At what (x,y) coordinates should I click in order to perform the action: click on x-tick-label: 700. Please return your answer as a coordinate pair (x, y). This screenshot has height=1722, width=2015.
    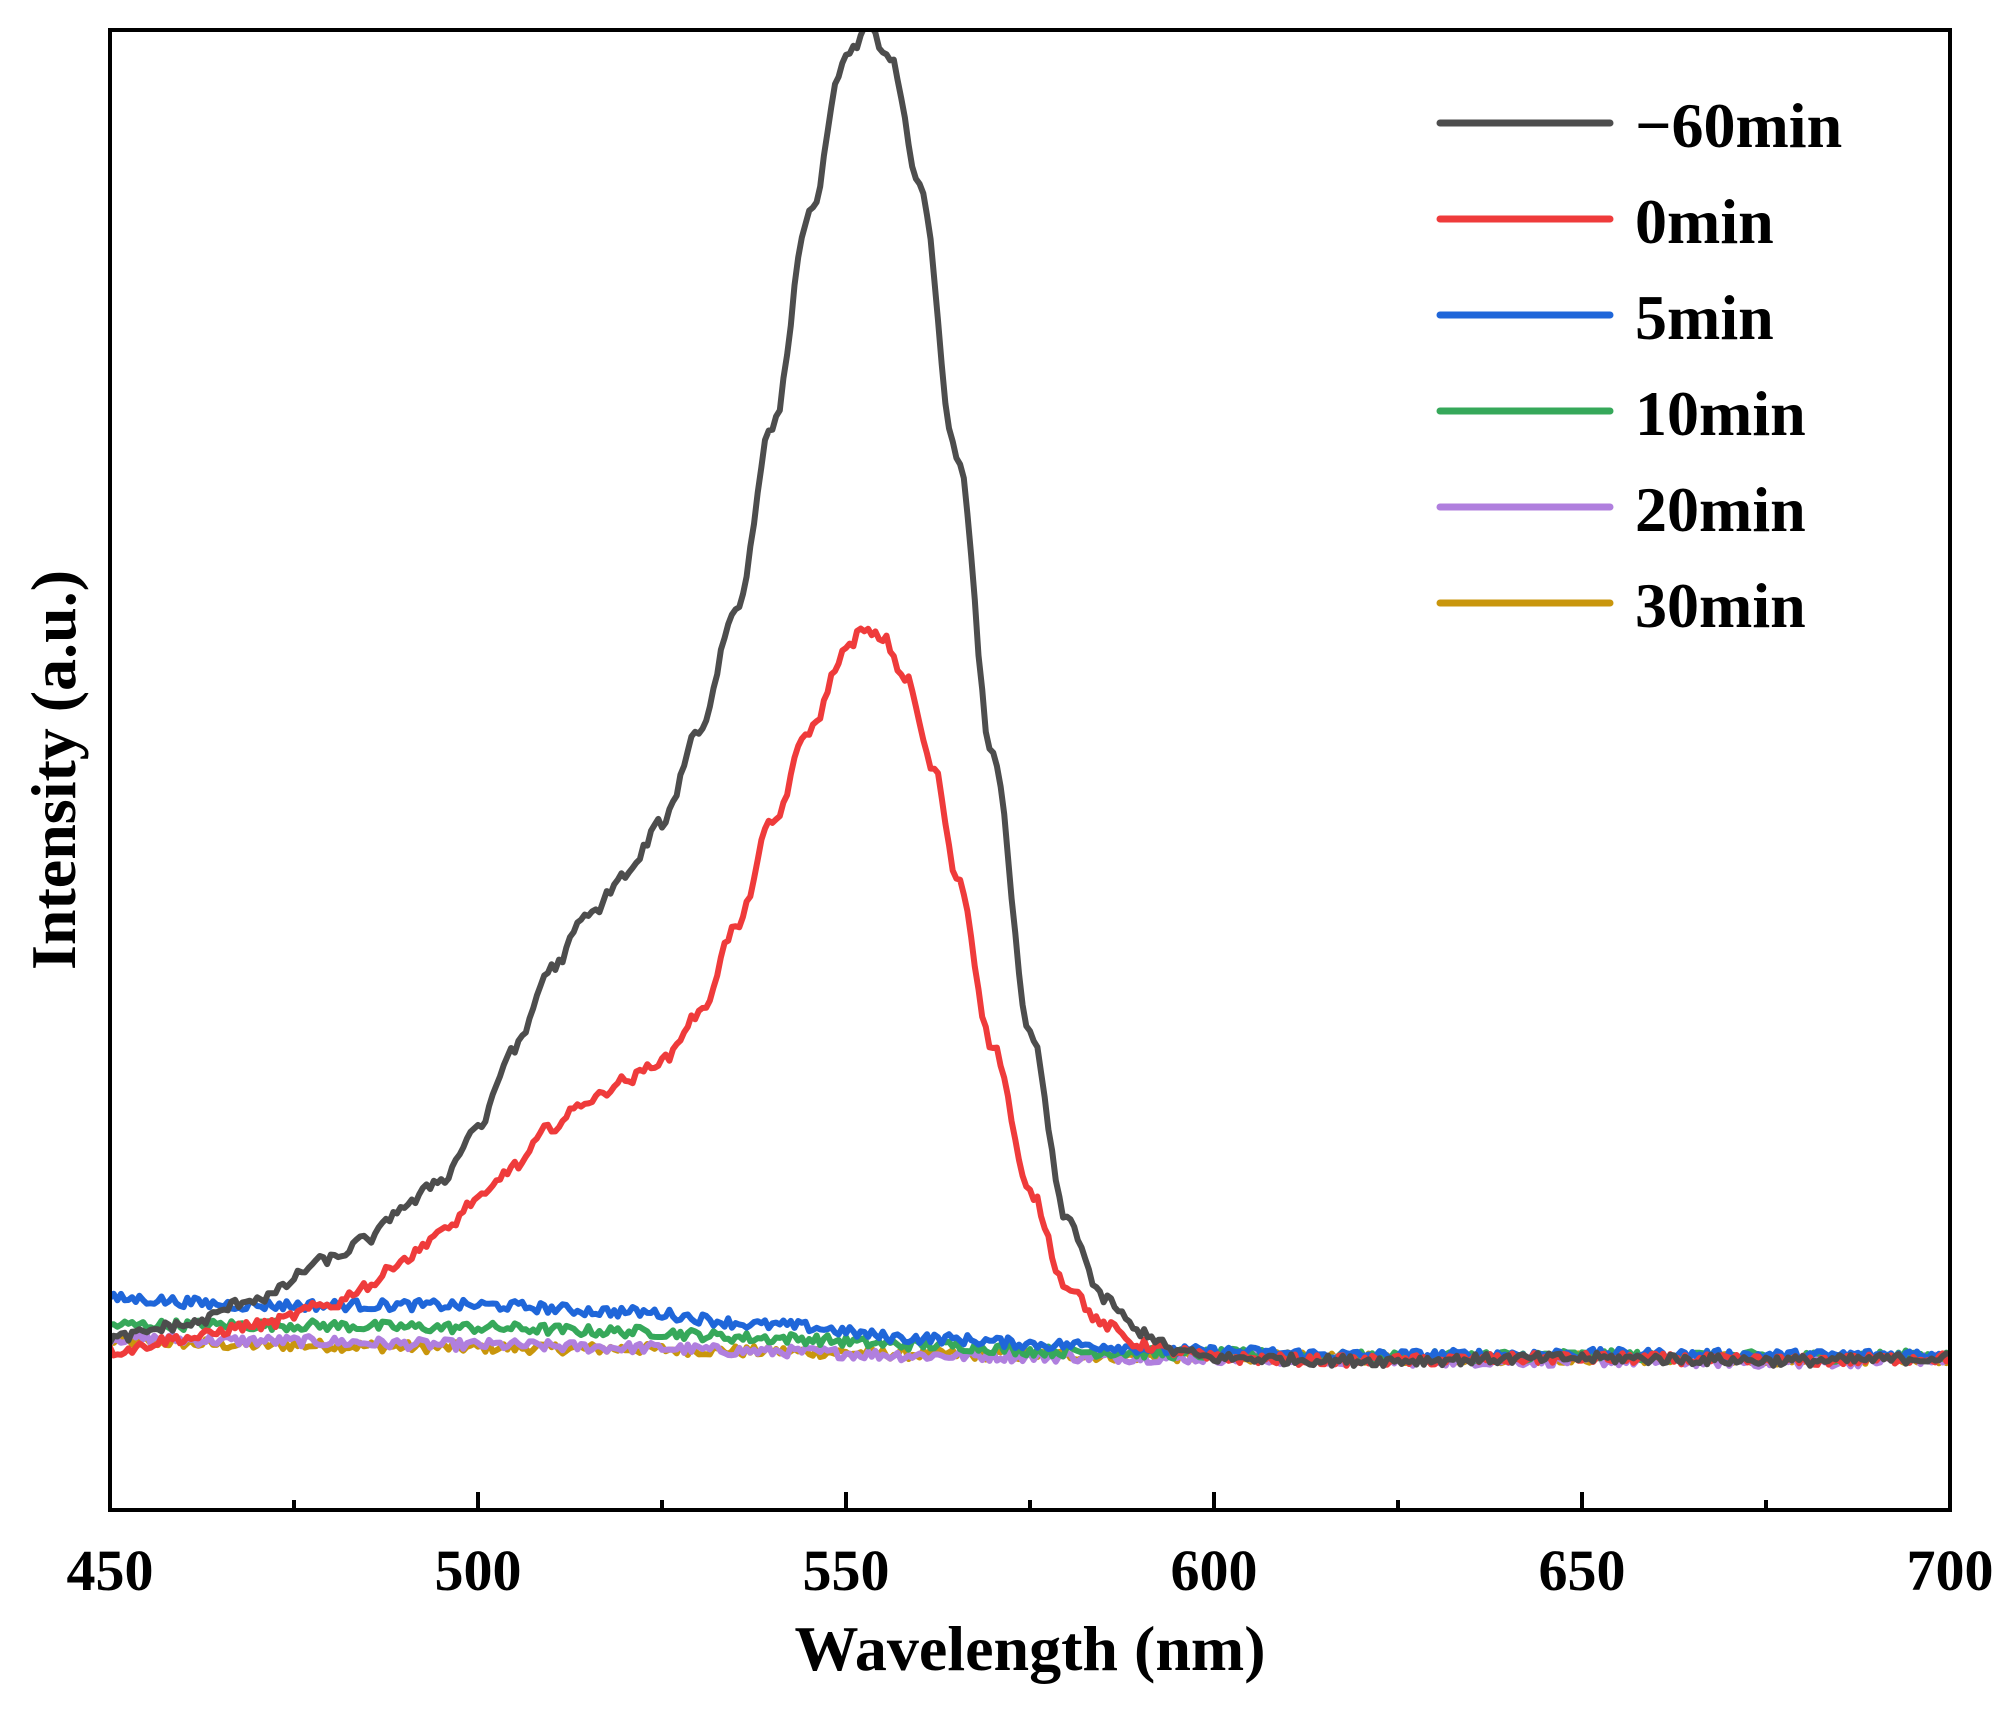
    Looking at the image, I should click on (1950, 1570).